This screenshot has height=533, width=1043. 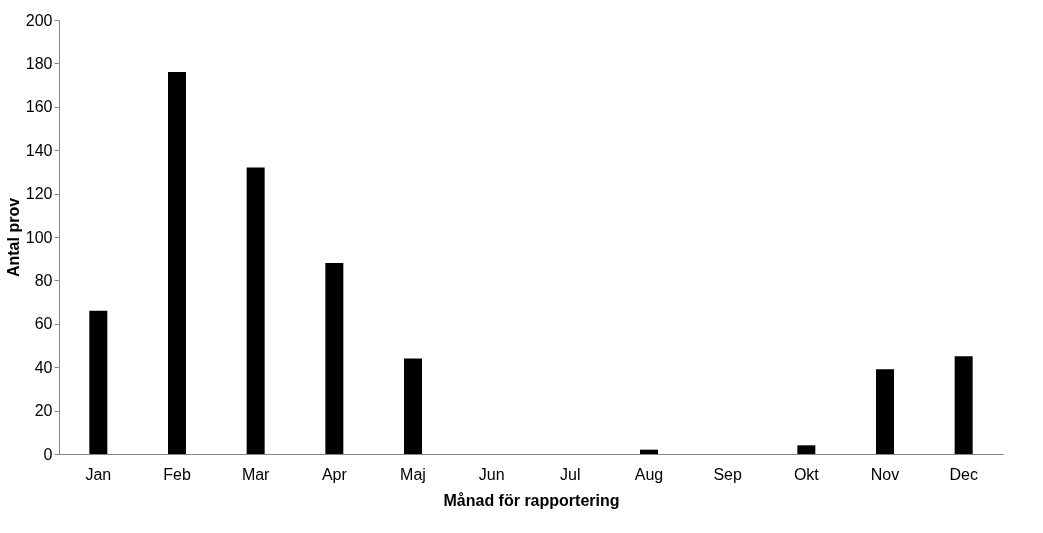 What do you see at coordinates (177, 474) in the screenshot?
I see `x-tick-label: Feb` at bounding box center [177, 474].